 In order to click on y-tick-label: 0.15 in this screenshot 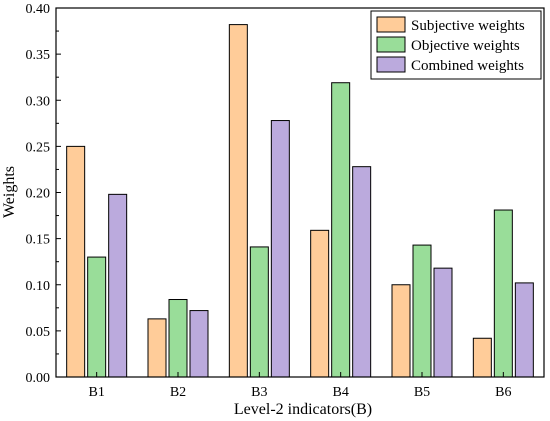, I will do `click(38, 240)`.